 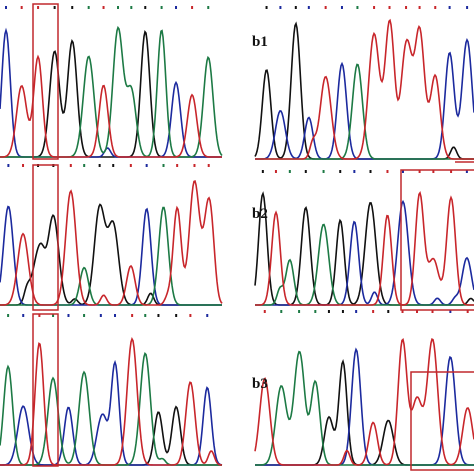 I want to click on panel-label: b2, so click(x=260, y=214).